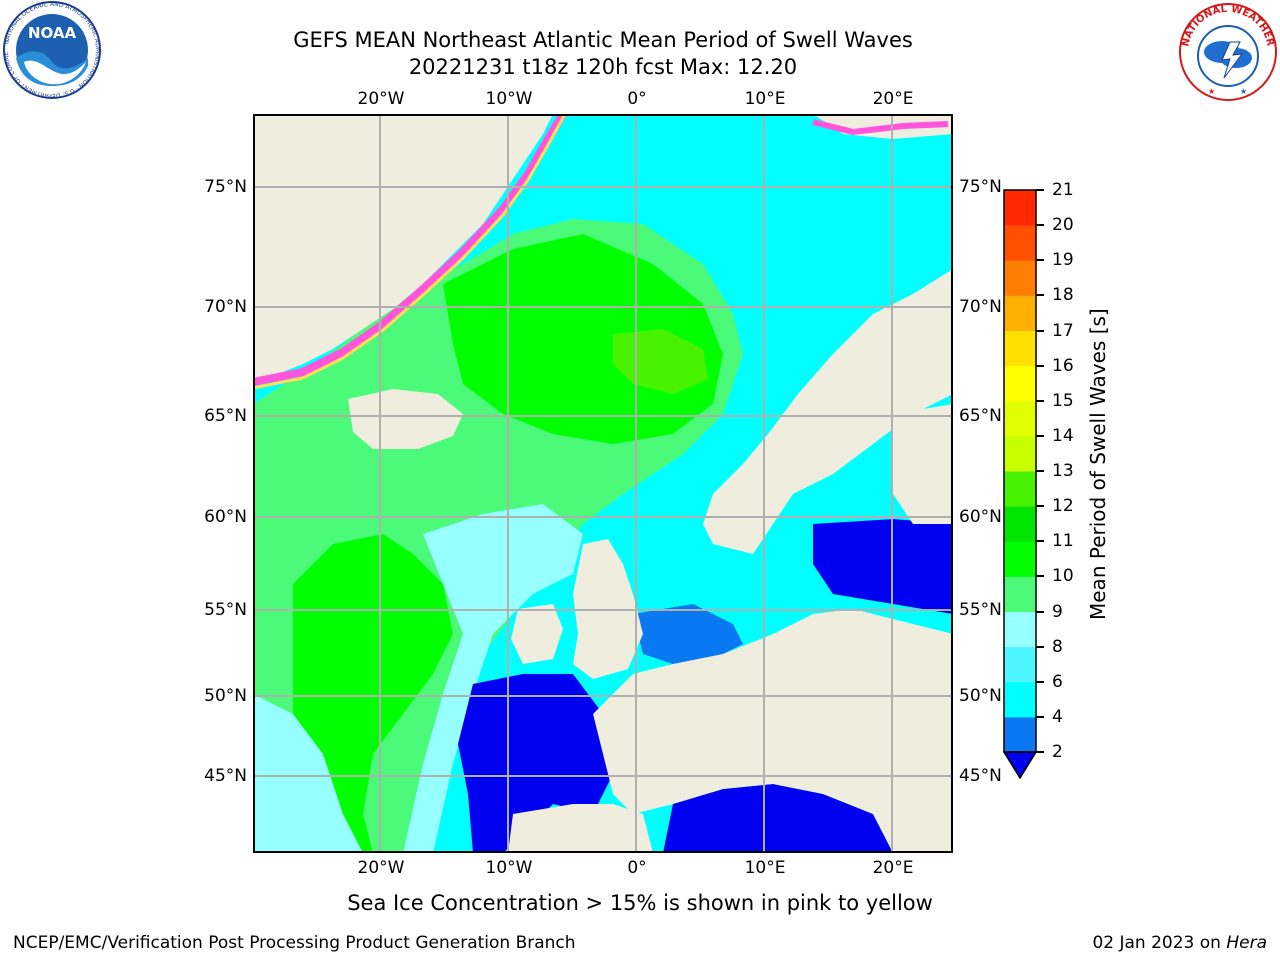 The height and width of the screenshot is (960, 1280). What do you see at coordinates (980, 696) in the screenshot?
I see `lat-tick-right: 50°N` at bounding box center [980, 696].